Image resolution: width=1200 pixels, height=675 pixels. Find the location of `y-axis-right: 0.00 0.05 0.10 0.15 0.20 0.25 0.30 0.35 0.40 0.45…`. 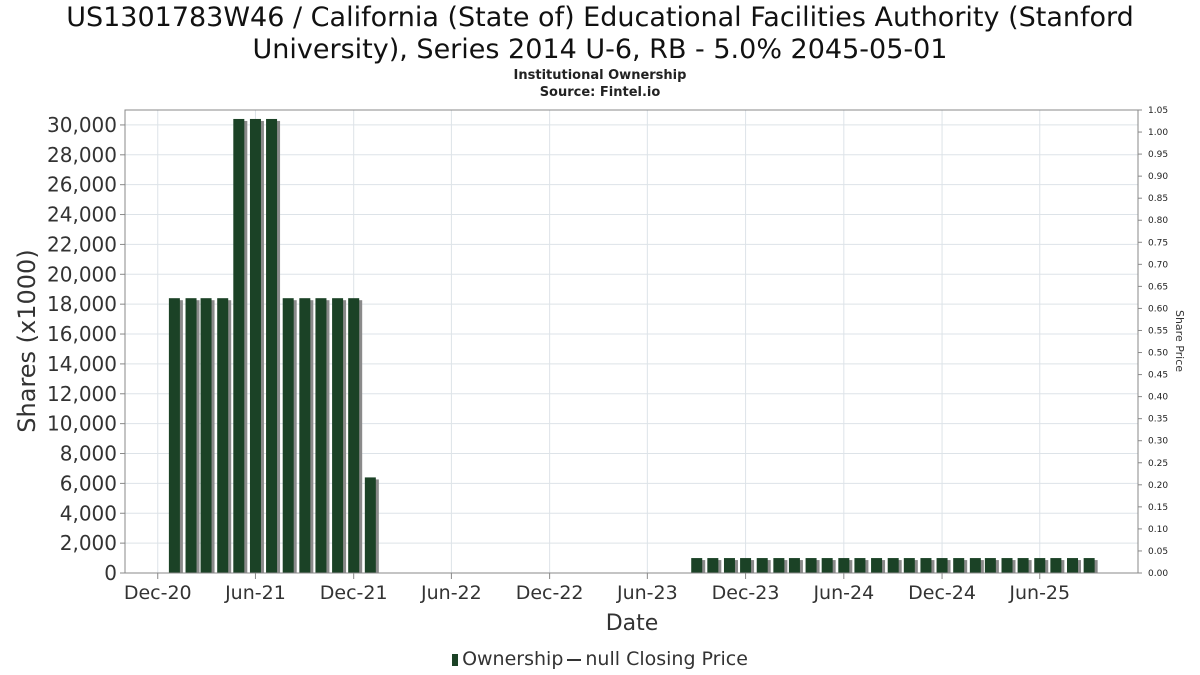

y-axis-right: 0.00 0.05 0.10 0.15 0.20 0.25 0.30 0.35 0.40 0.45… is located at coordinates (1153, 342).